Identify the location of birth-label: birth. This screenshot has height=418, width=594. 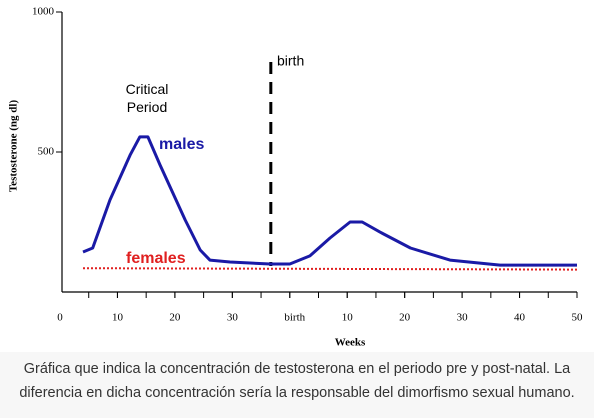
(290, 61).